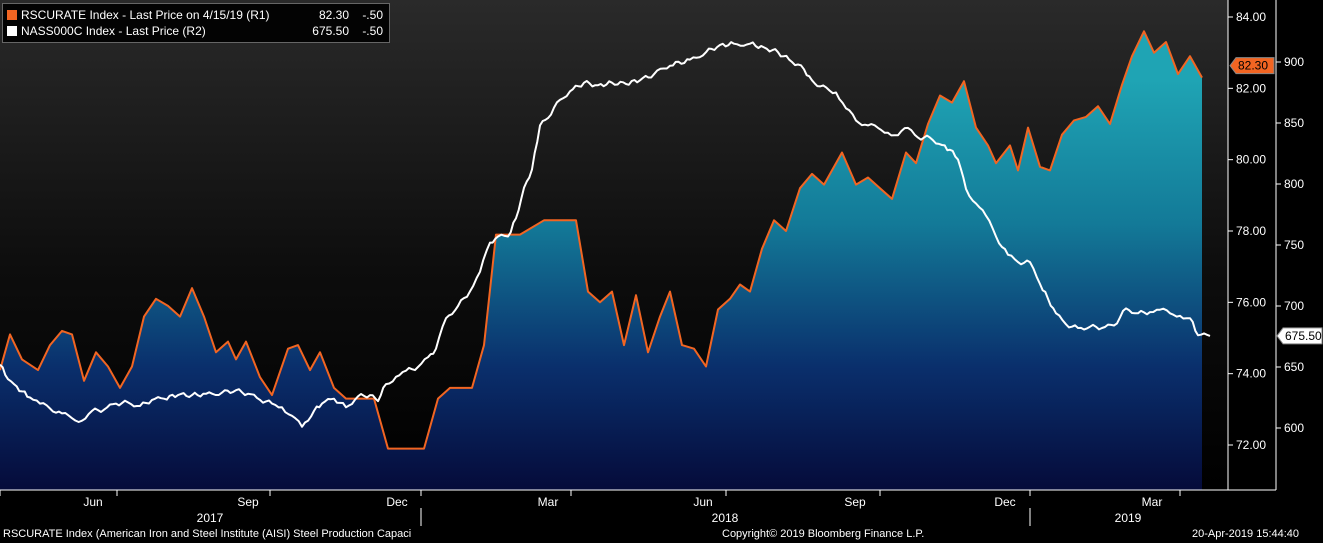 The height and width of the screenshot is (543, 1323). Describe the element at coordinates (1251, 231) in the screenshot. I see `r1-tick-label: 78.00` at that location.